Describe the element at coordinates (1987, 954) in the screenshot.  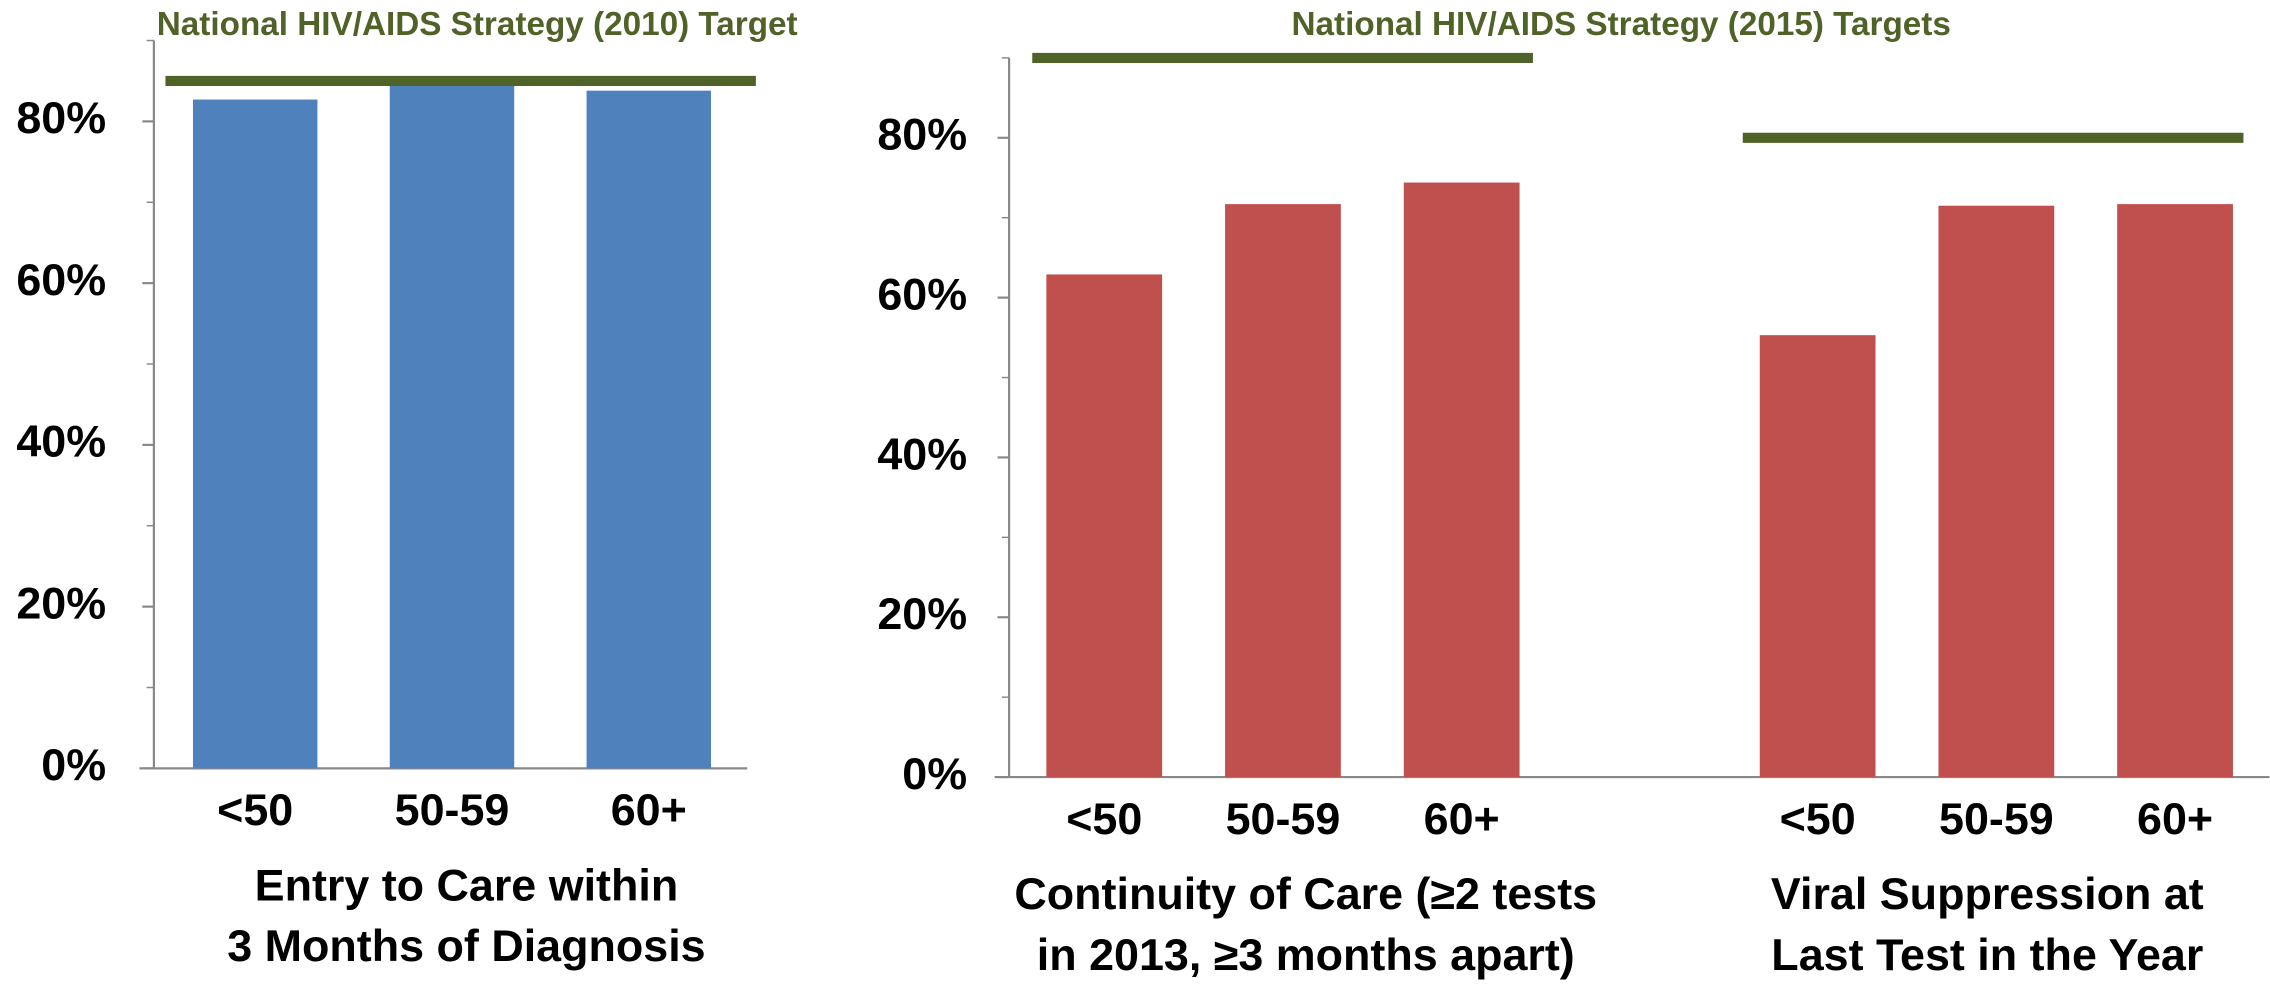
I see `group-label: Last Test in the Year` at that location.